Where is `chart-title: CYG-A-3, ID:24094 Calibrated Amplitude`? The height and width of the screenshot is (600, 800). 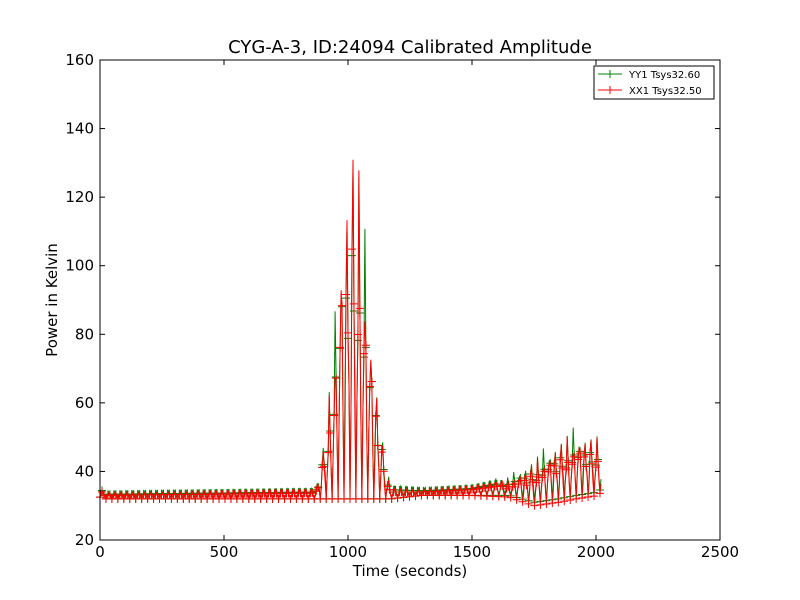
chart-title: CYG-A-3, ID:24094 Calibrated Amplitude is located at coordinates (410, 47).